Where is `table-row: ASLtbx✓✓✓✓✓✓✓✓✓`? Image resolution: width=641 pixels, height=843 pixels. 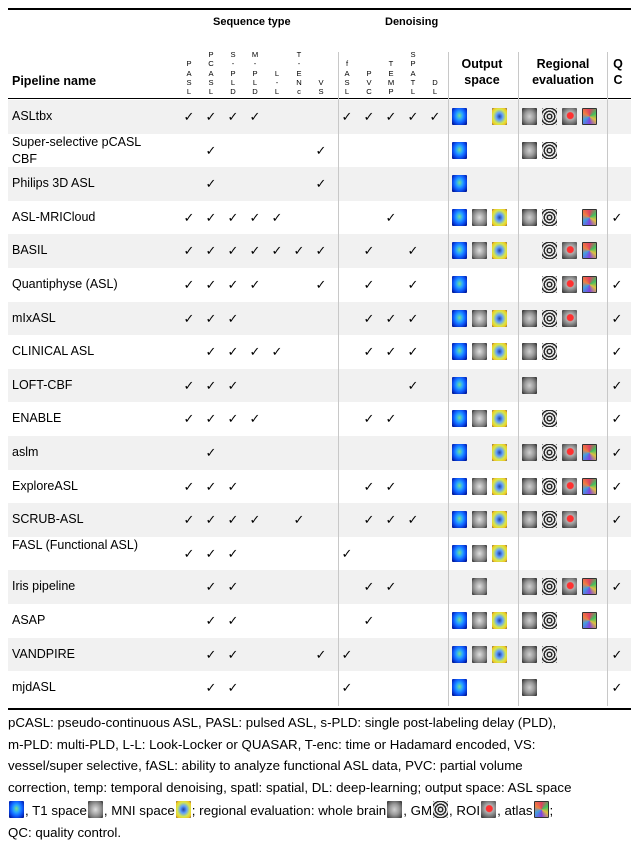
table-row: ASLtbx✓✓✓✓✓✓✓✓✓ is located at coordinates (319, 117).